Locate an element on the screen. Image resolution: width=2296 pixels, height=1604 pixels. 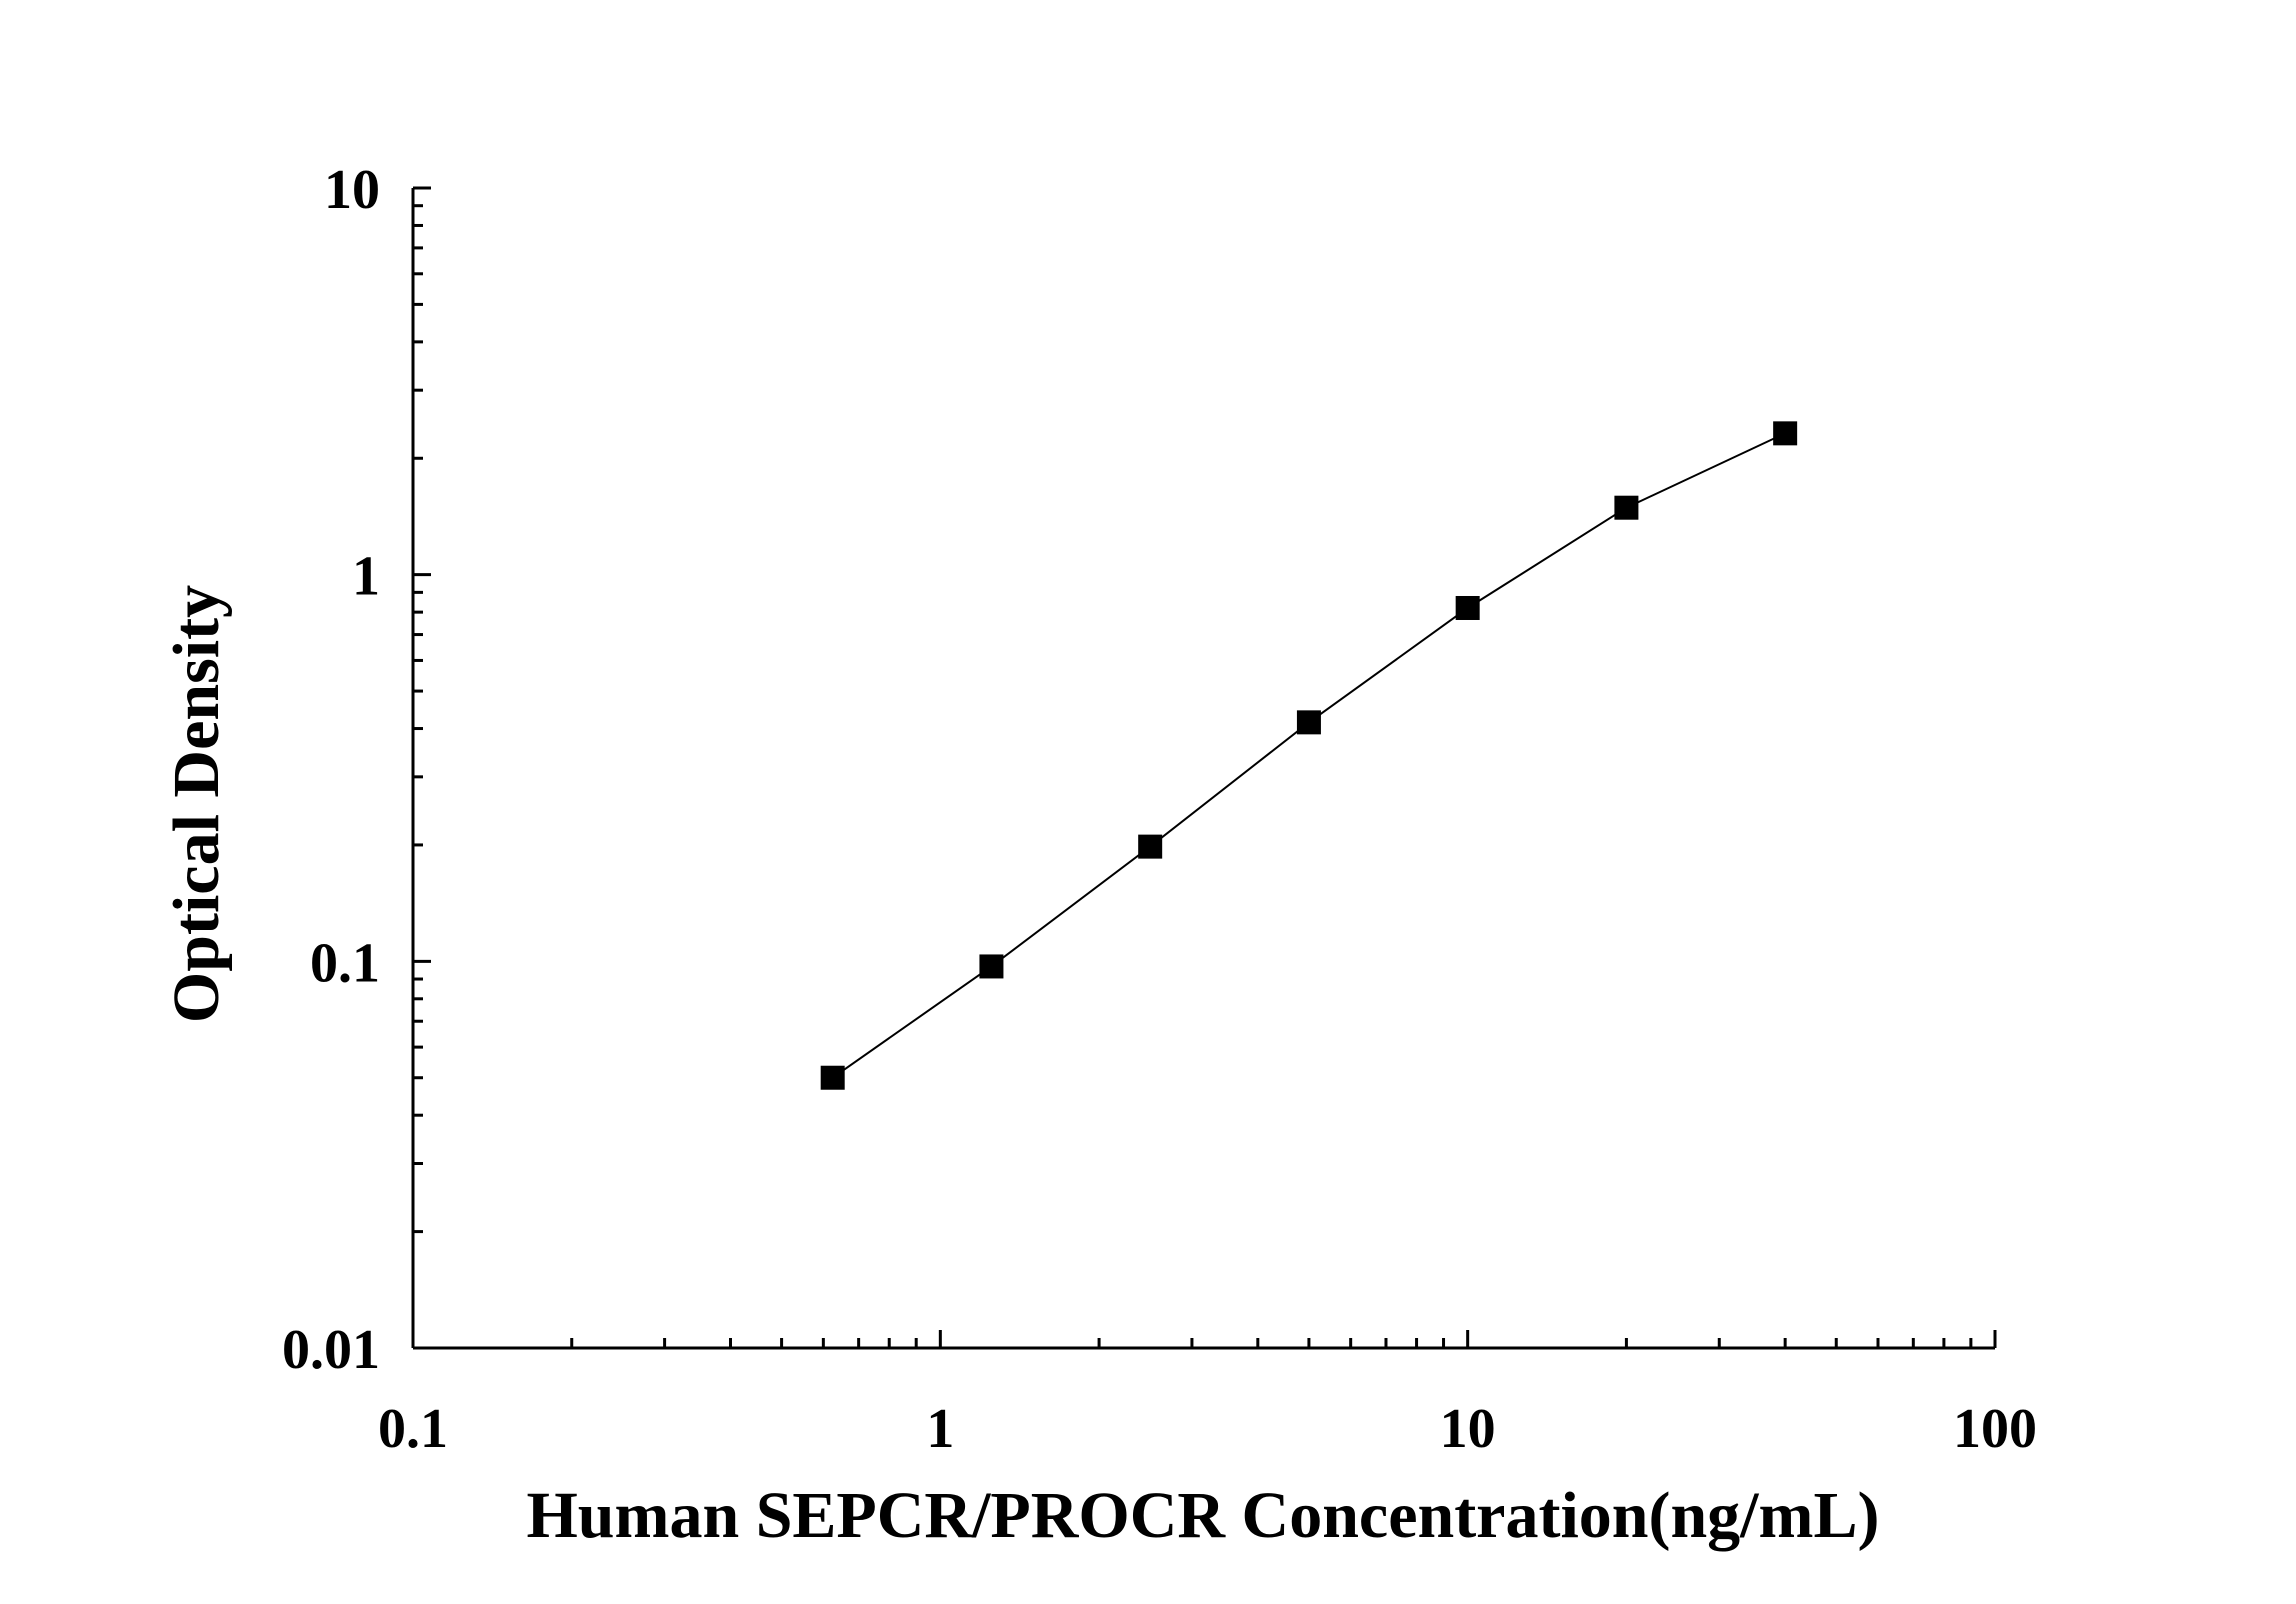
x-tick-label: 0.1 is located at coordinates (413, 1429).